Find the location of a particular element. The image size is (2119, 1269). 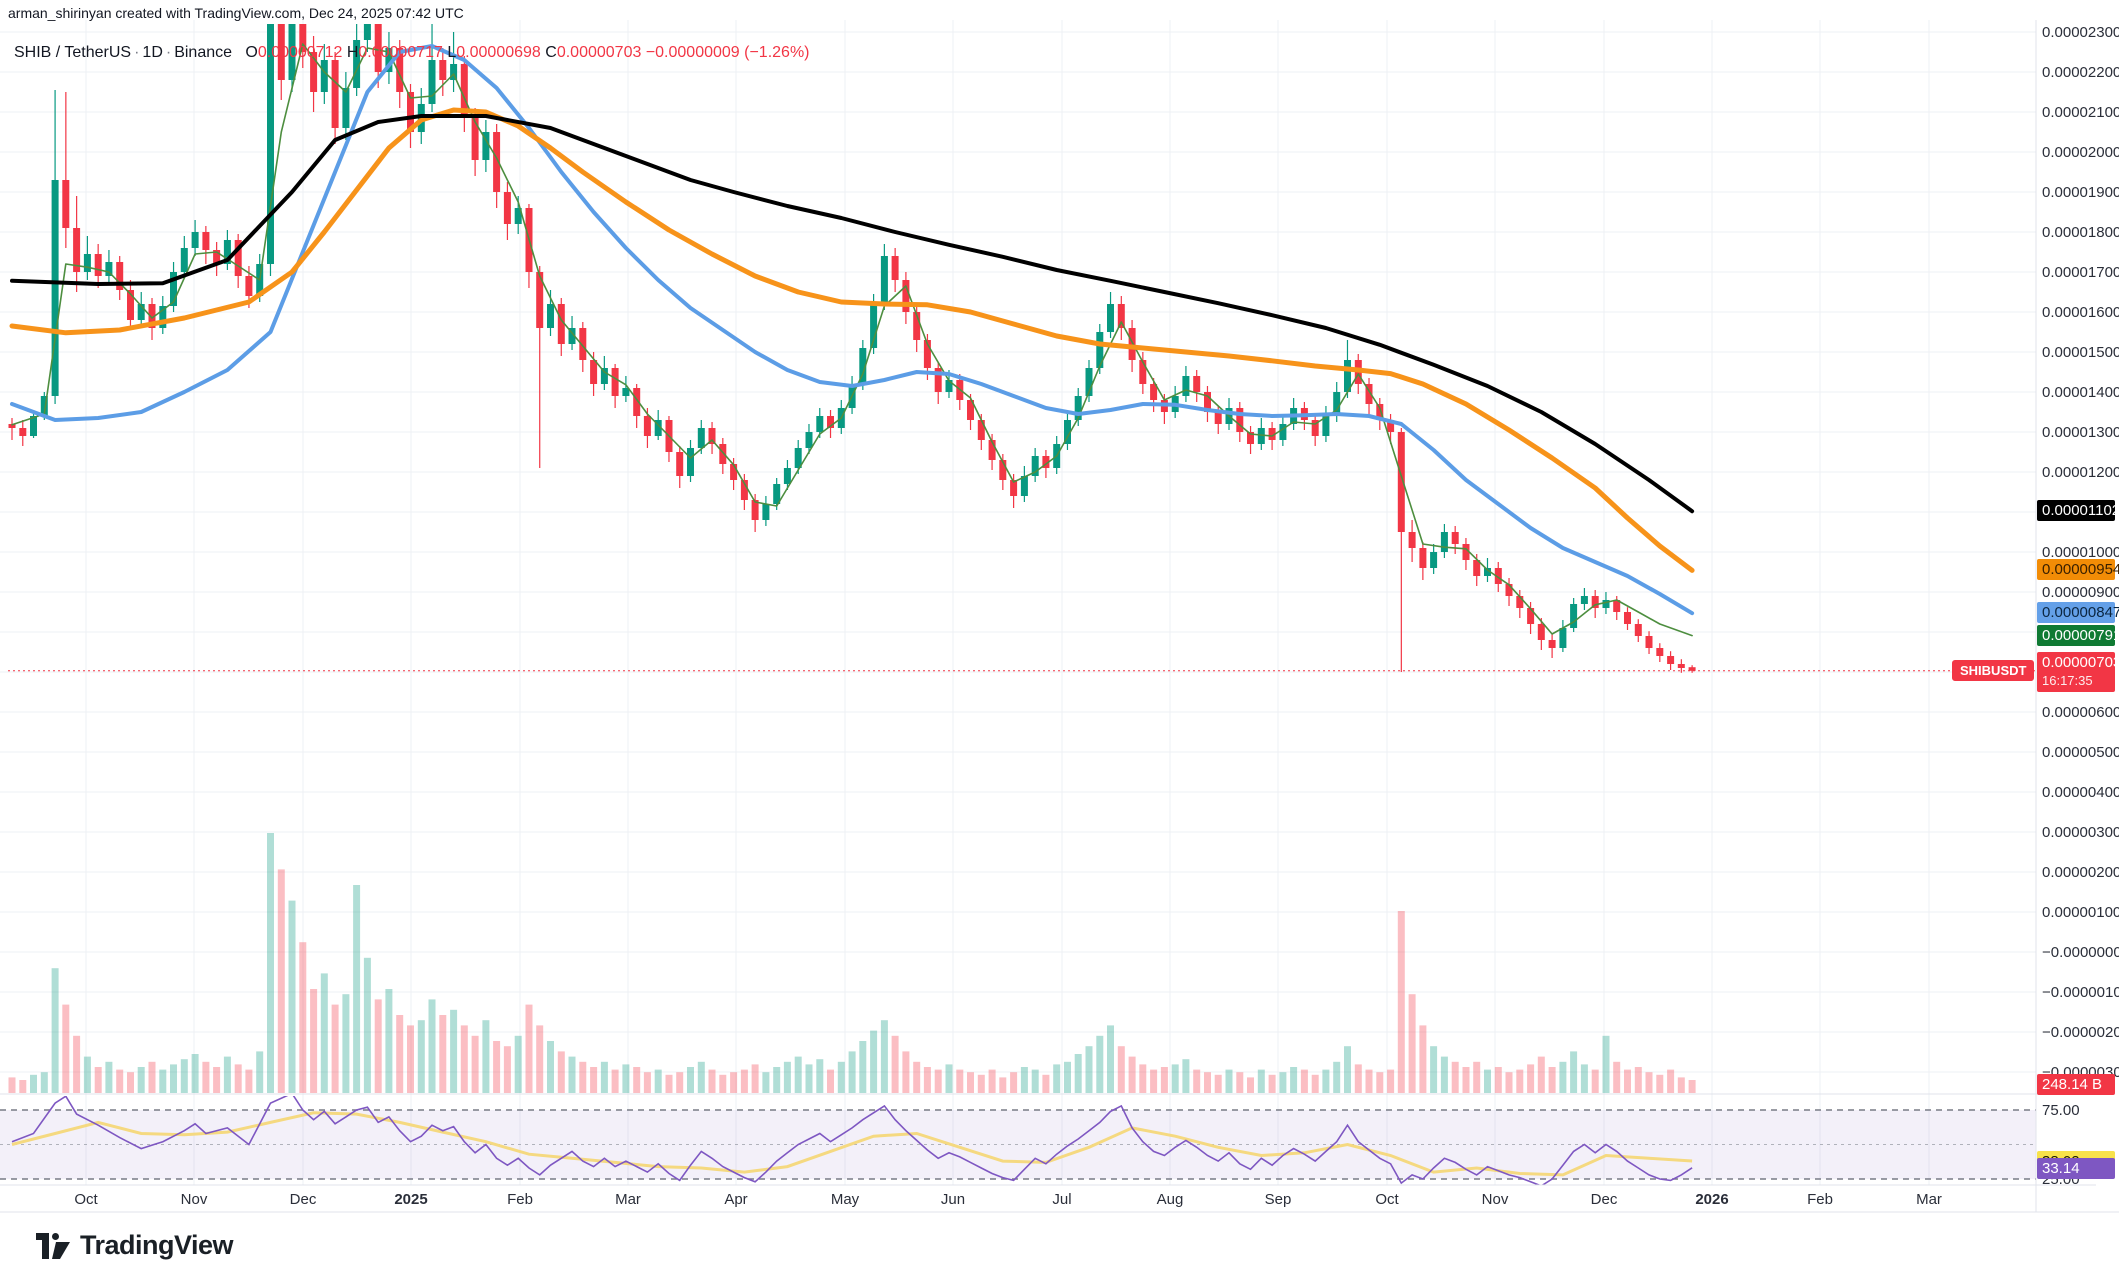

price-axis-label: 0.00000200 is located at coordinates (2080, 872).